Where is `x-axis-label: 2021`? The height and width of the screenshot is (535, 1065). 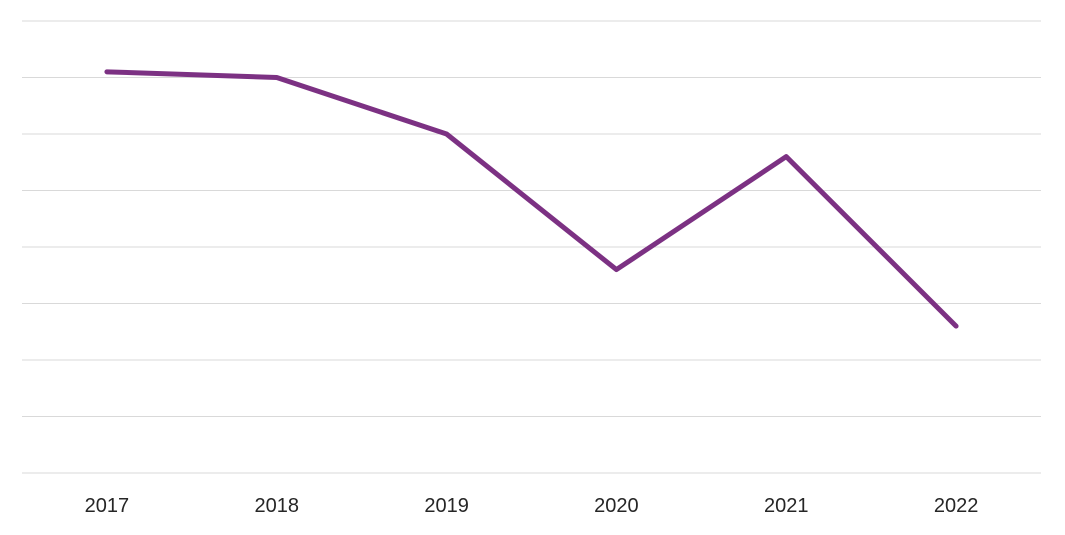
x-axis-label: 2021 is located at coordinates (786, 506).